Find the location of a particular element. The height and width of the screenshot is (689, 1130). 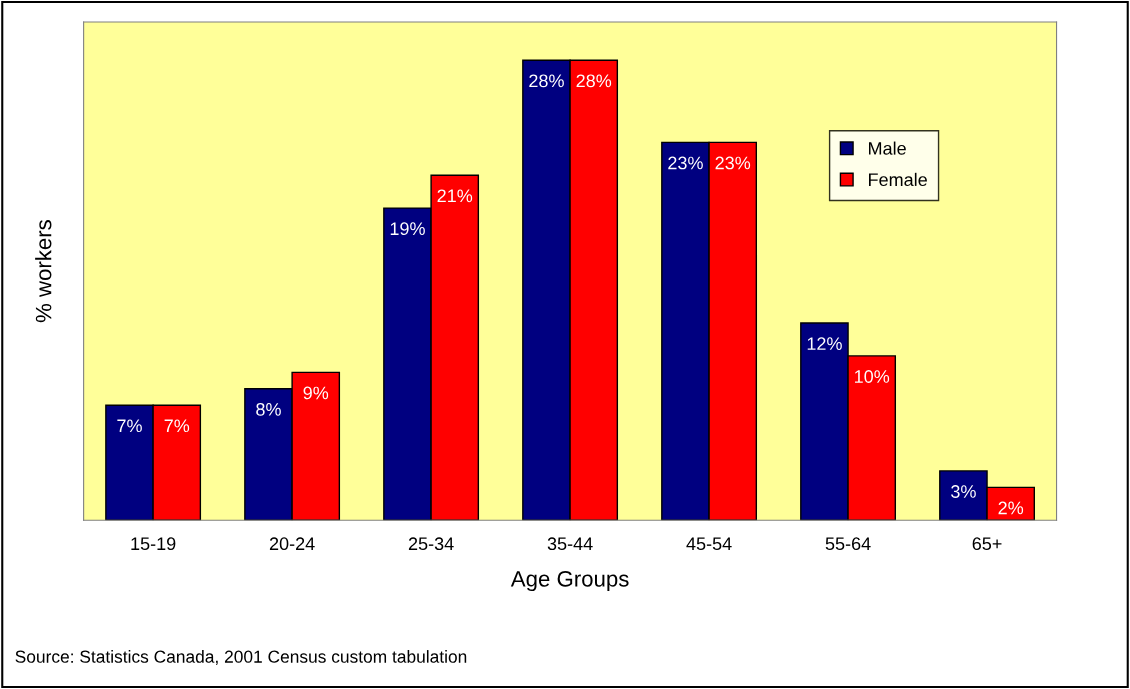

legend-label: Female is located at coordinates (898, 179).